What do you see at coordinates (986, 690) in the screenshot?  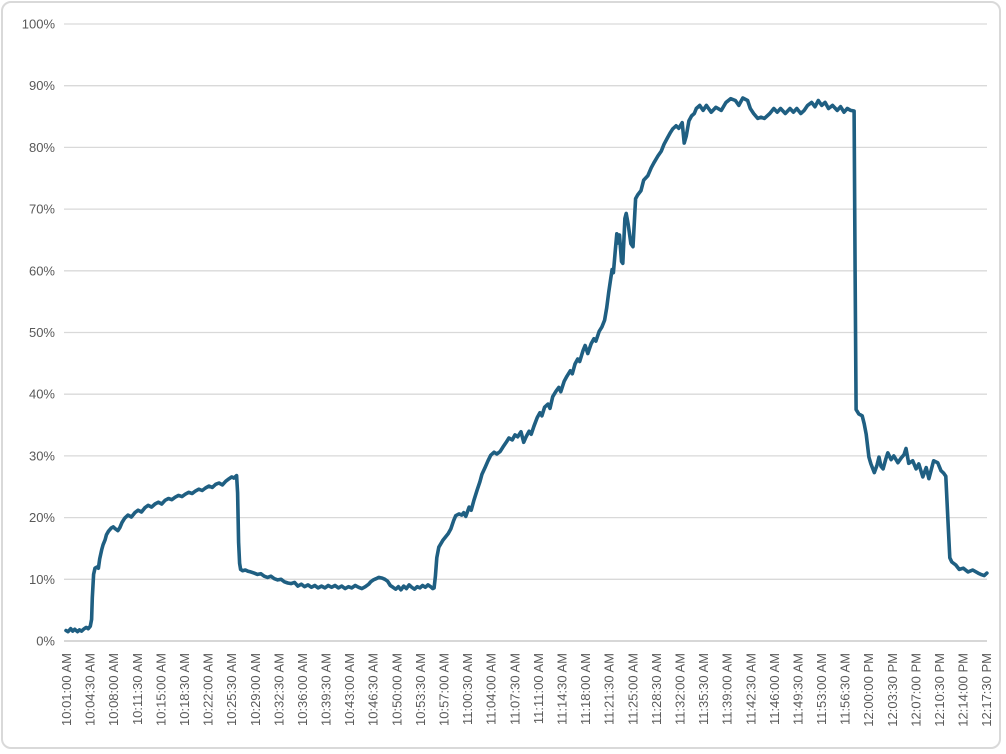 I see `x-tick-label: 12:17:30 PM` at bounding box center [986, 690].